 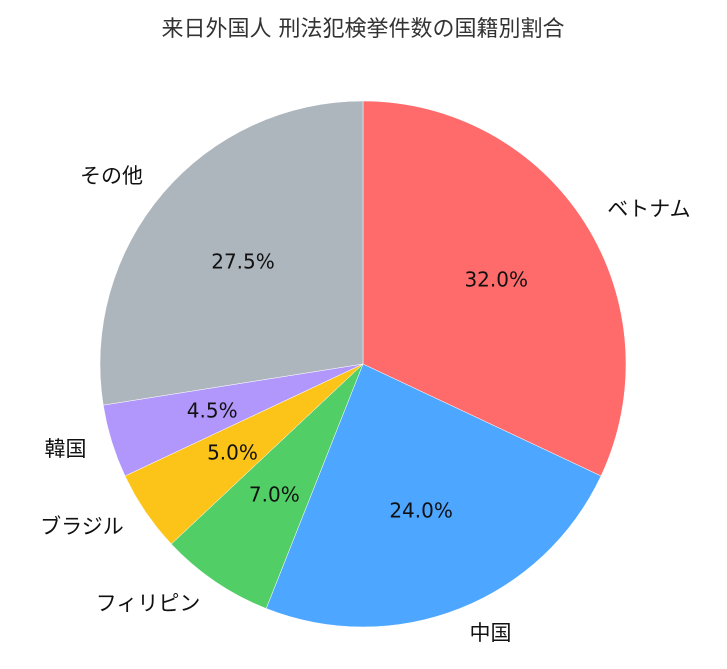 I want to click on slice-percentage-label: 5.0%, so click(x=232, y=453).